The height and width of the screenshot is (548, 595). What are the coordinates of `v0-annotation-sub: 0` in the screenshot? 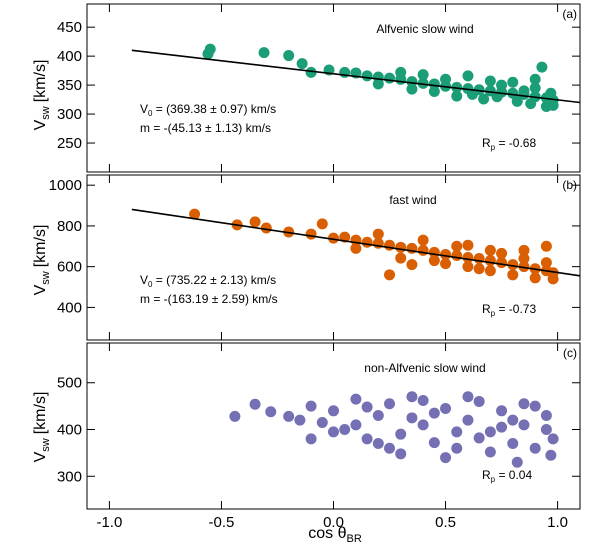 It's located at (150, 284).